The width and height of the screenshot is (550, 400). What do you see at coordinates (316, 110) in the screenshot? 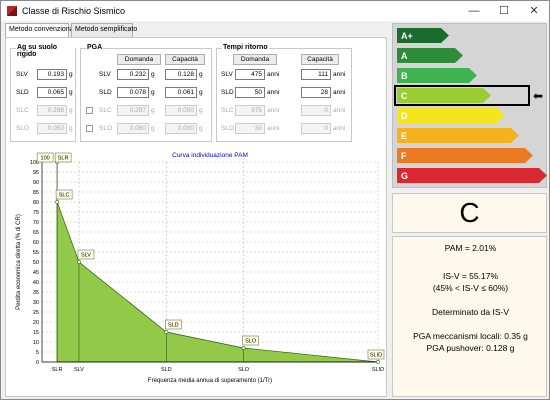
I see `tr-slc-capacity: 0` at bounding box center [316, 110].